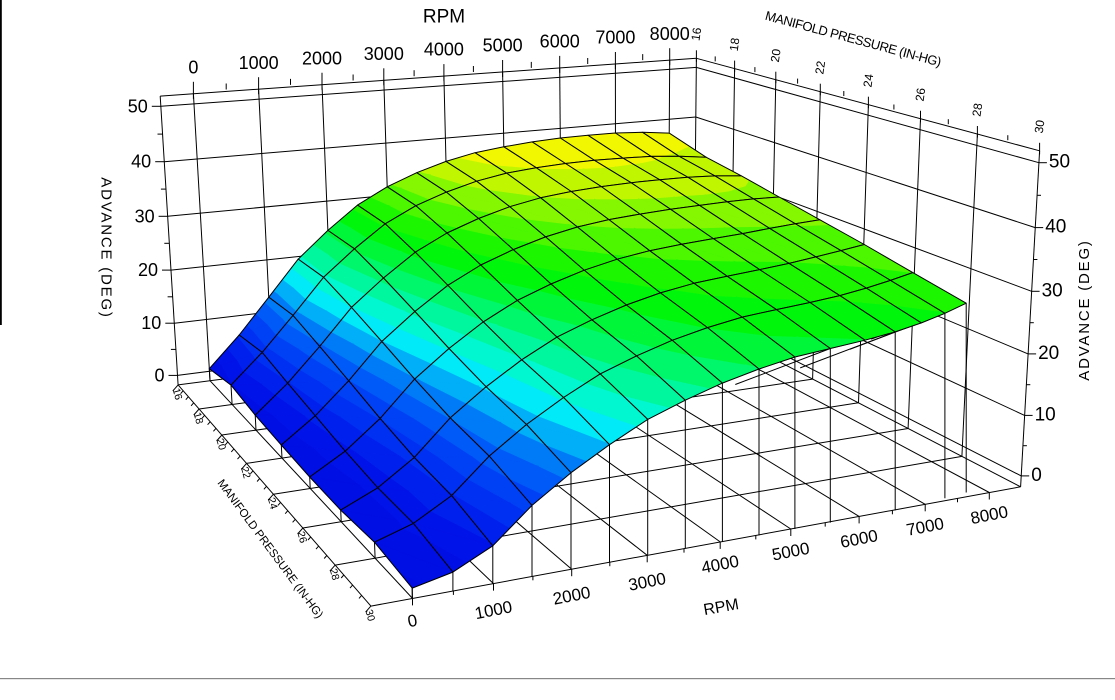  Describe the element at coordinates (853, 38) in the screenshot. I see `svg-text: MANIFOLD PRESSURE (IN-HG)` at that location.